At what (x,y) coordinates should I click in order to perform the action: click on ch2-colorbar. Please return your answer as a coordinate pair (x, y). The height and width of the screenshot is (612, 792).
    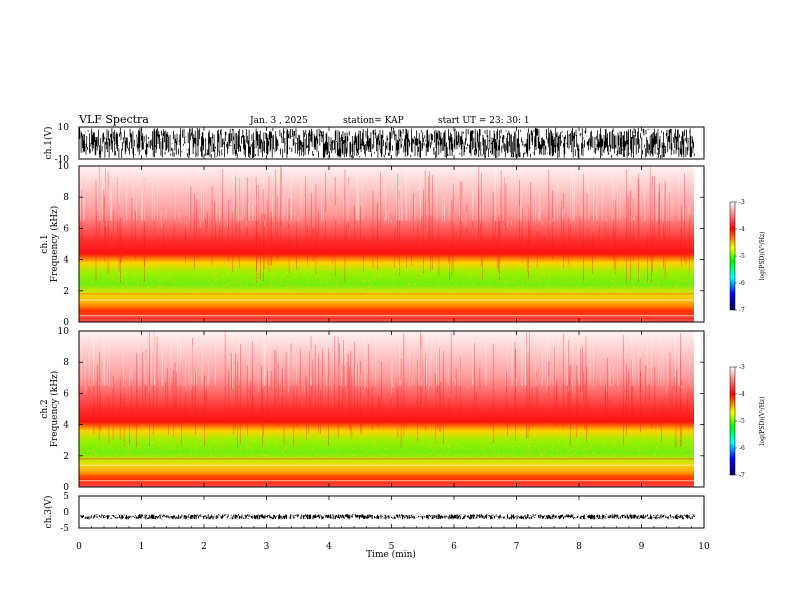
    Looking at the image, I should click on (732, 421).